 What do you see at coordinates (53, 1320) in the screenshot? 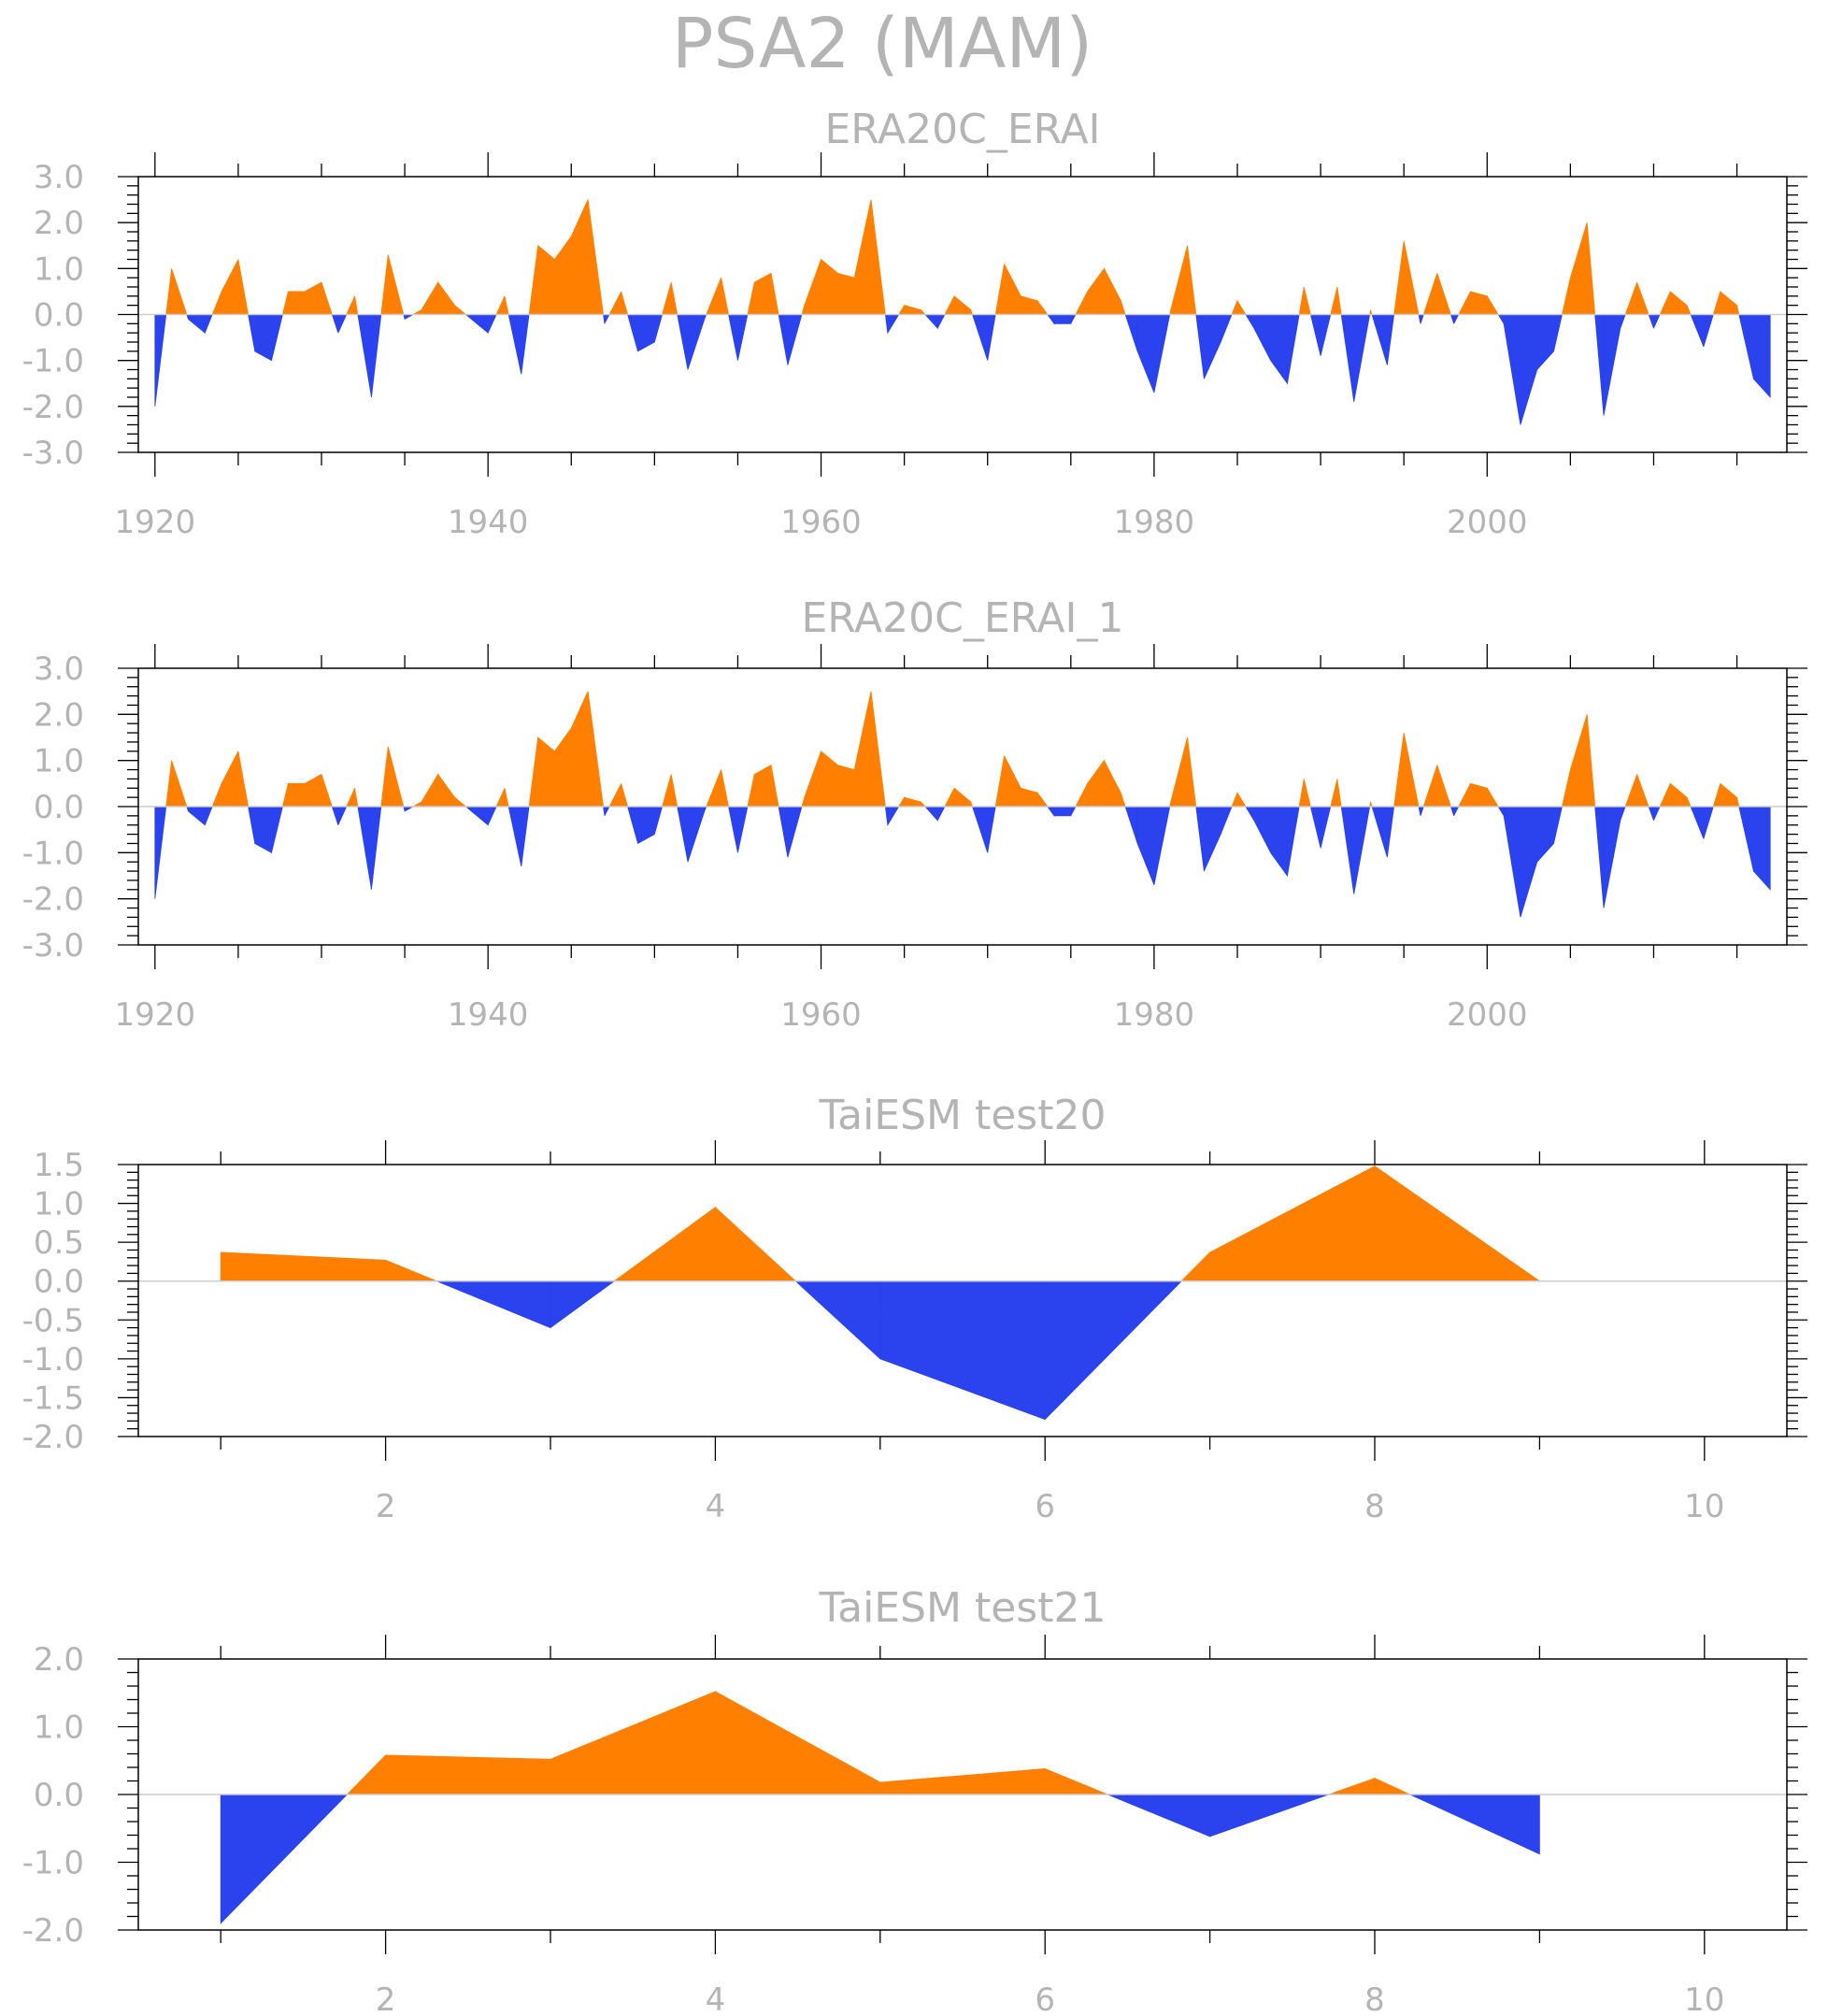
I see `y-tick-label: -0.5` at bounding box center [53, 1320].